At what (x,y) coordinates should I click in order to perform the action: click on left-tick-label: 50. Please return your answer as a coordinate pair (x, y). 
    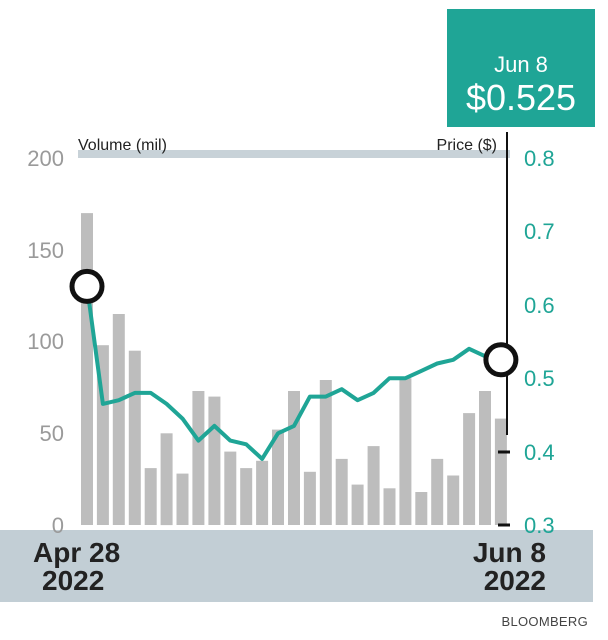
    Looking at the image, I should click on (52, 433).